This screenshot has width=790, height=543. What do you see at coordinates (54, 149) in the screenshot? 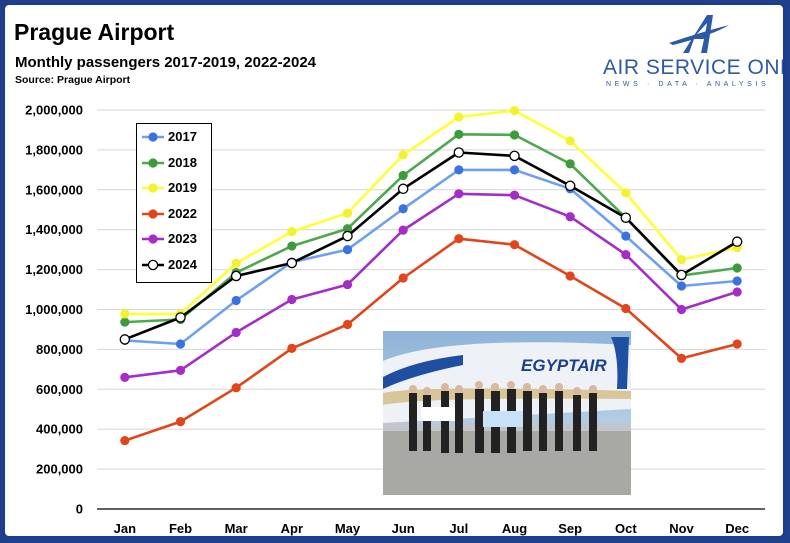
I see `y-tick-label: 1,800,000` at bounding box center [54, 149].